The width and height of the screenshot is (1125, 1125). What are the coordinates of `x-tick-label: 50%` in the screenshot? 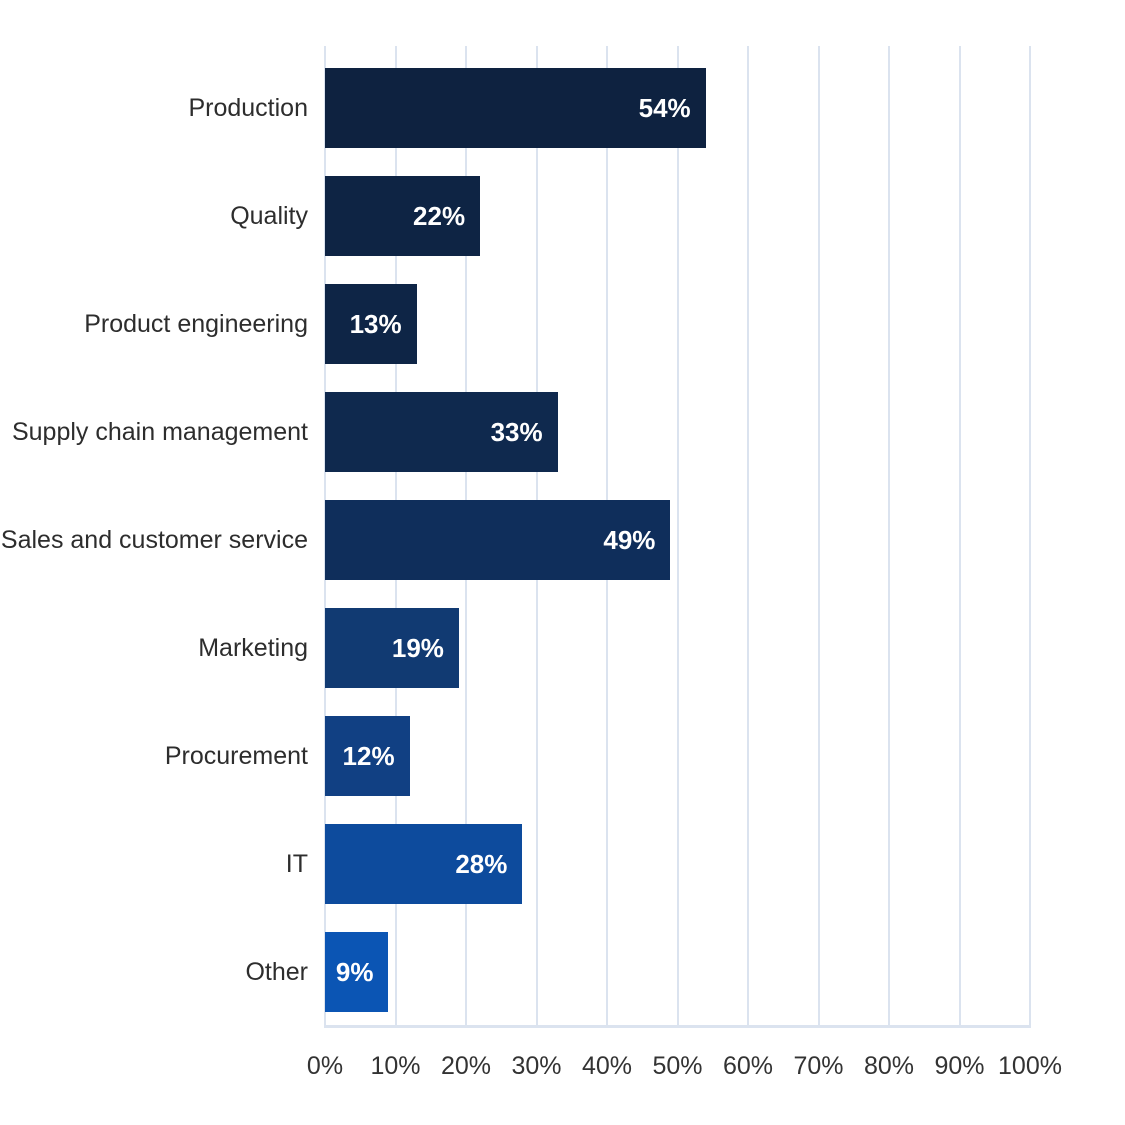 It's located at (677, 1066).